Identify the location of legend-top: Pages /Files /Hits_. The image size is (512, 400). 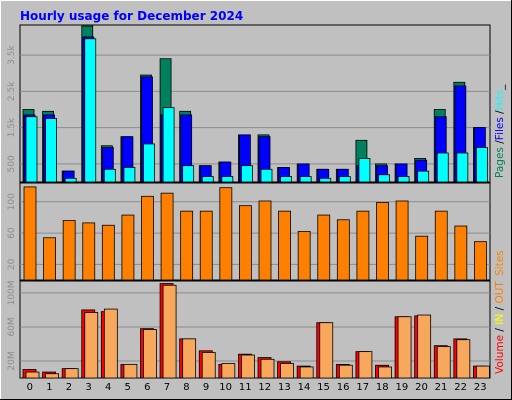
(500, 131).